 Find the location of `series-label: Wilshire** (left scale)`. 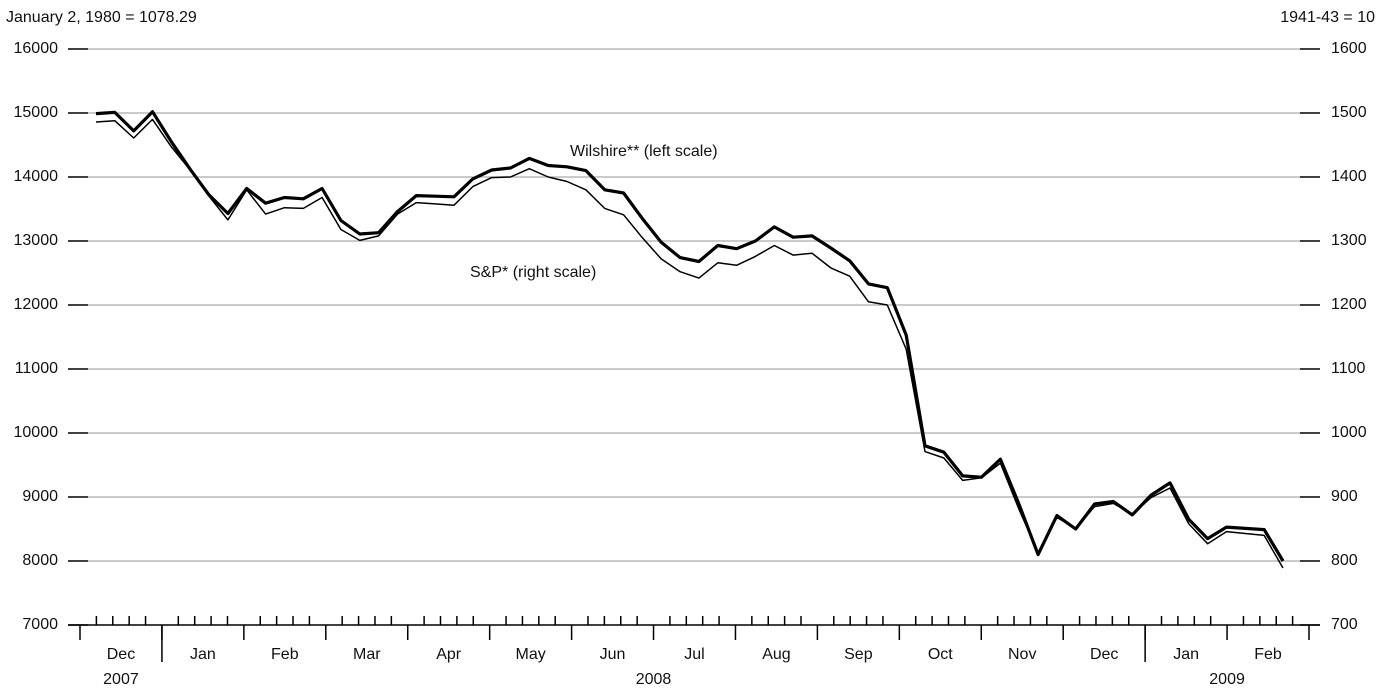

series-label: Wilshire** (left scale) is located at coordinates (644, 151).